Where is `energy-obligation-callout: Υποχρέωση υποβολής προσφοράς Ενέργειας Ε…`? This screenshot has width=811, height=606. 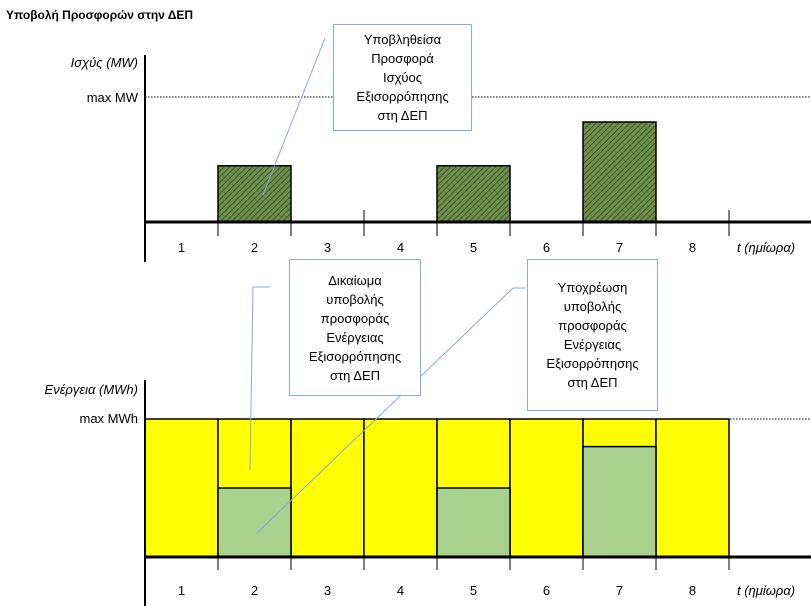 energy-obligation-callout: Υποχρέωση υποβολής προσφοράς Ενέργειας Ε… is located at coordinates (592, 335).